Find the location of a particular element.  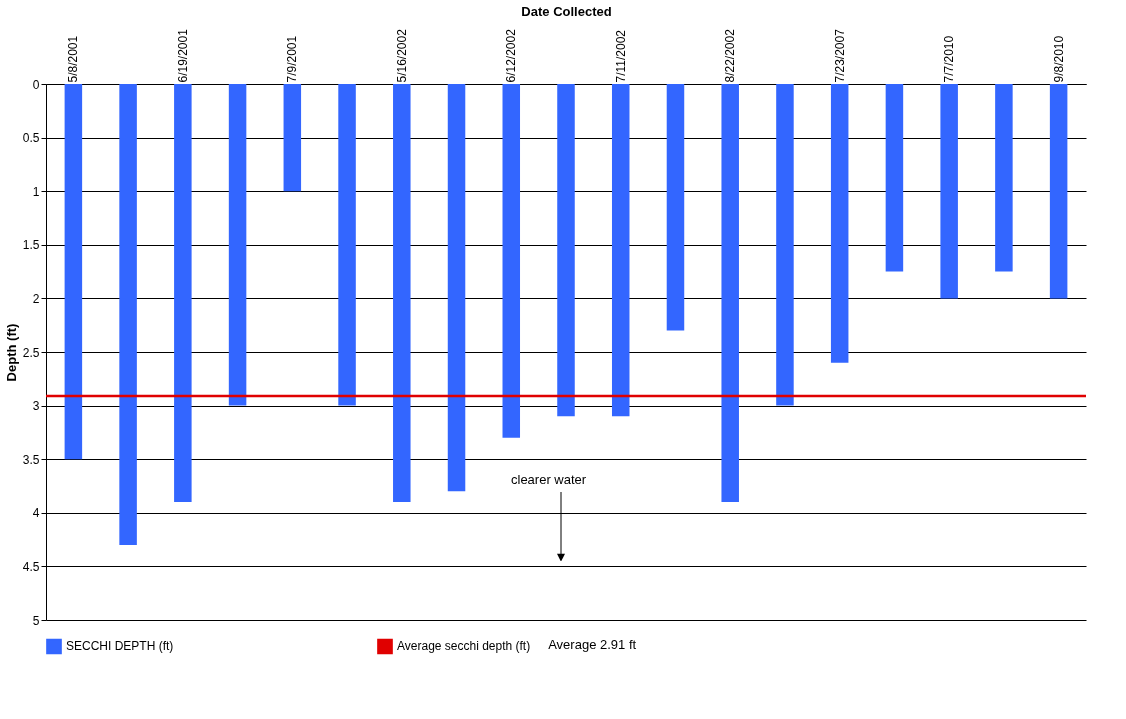

y-tick-label: 4.5 is located at coordinates (31, 566).